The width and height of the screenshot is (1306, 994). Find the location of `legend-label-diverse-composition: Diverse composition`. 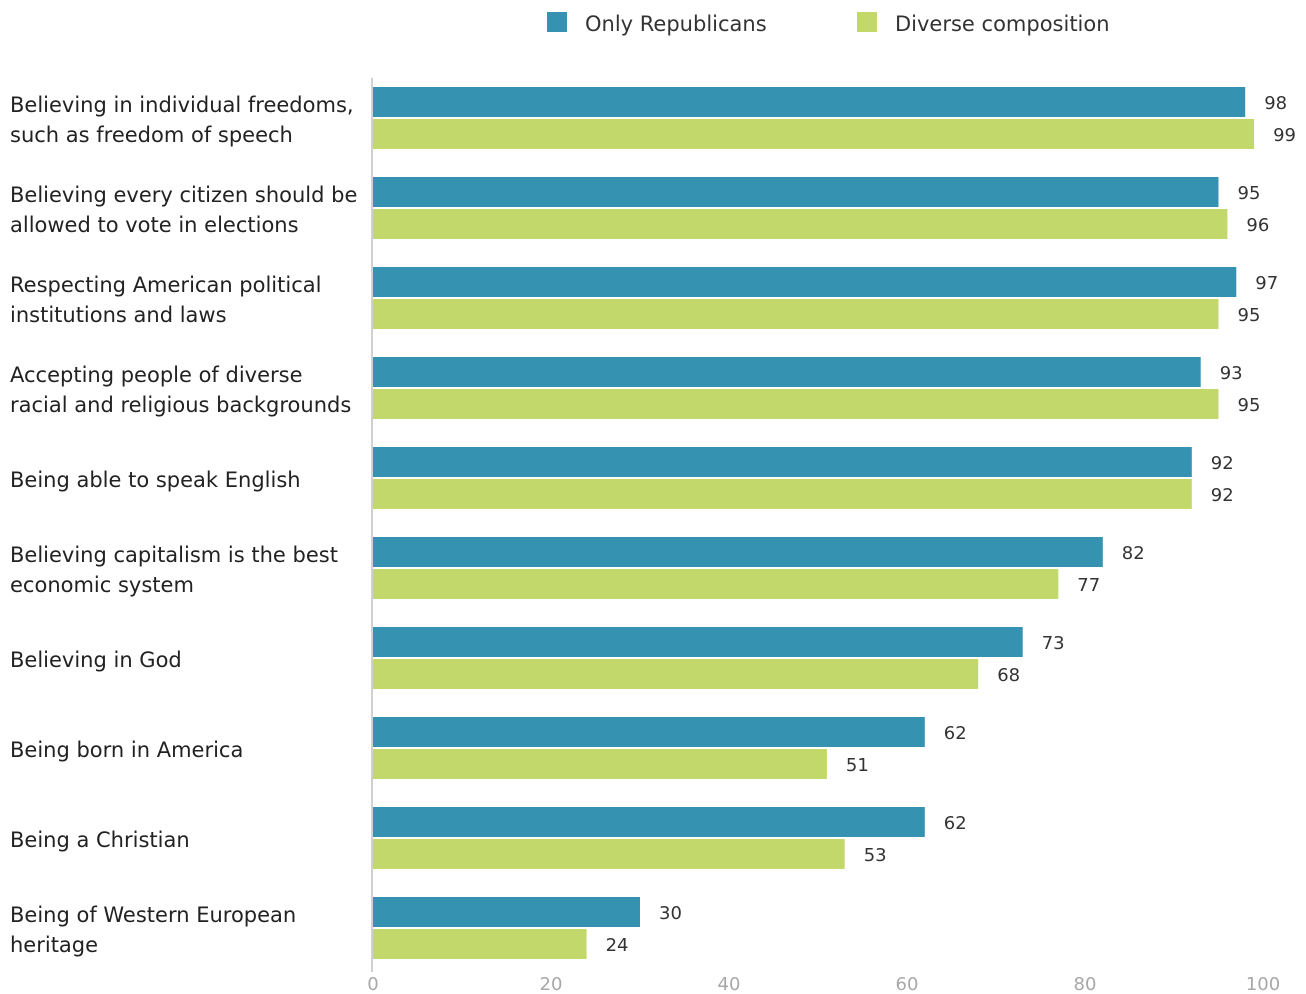

legend-label-diverse-composition: Diverse composition is located at coordinates (1002, 24).